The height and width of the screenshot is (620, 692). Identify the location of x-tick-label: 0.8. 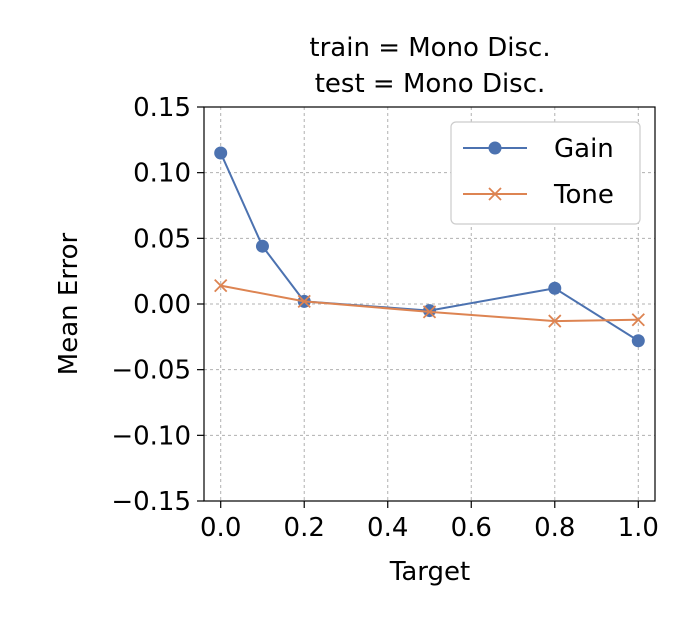
(554, 528).